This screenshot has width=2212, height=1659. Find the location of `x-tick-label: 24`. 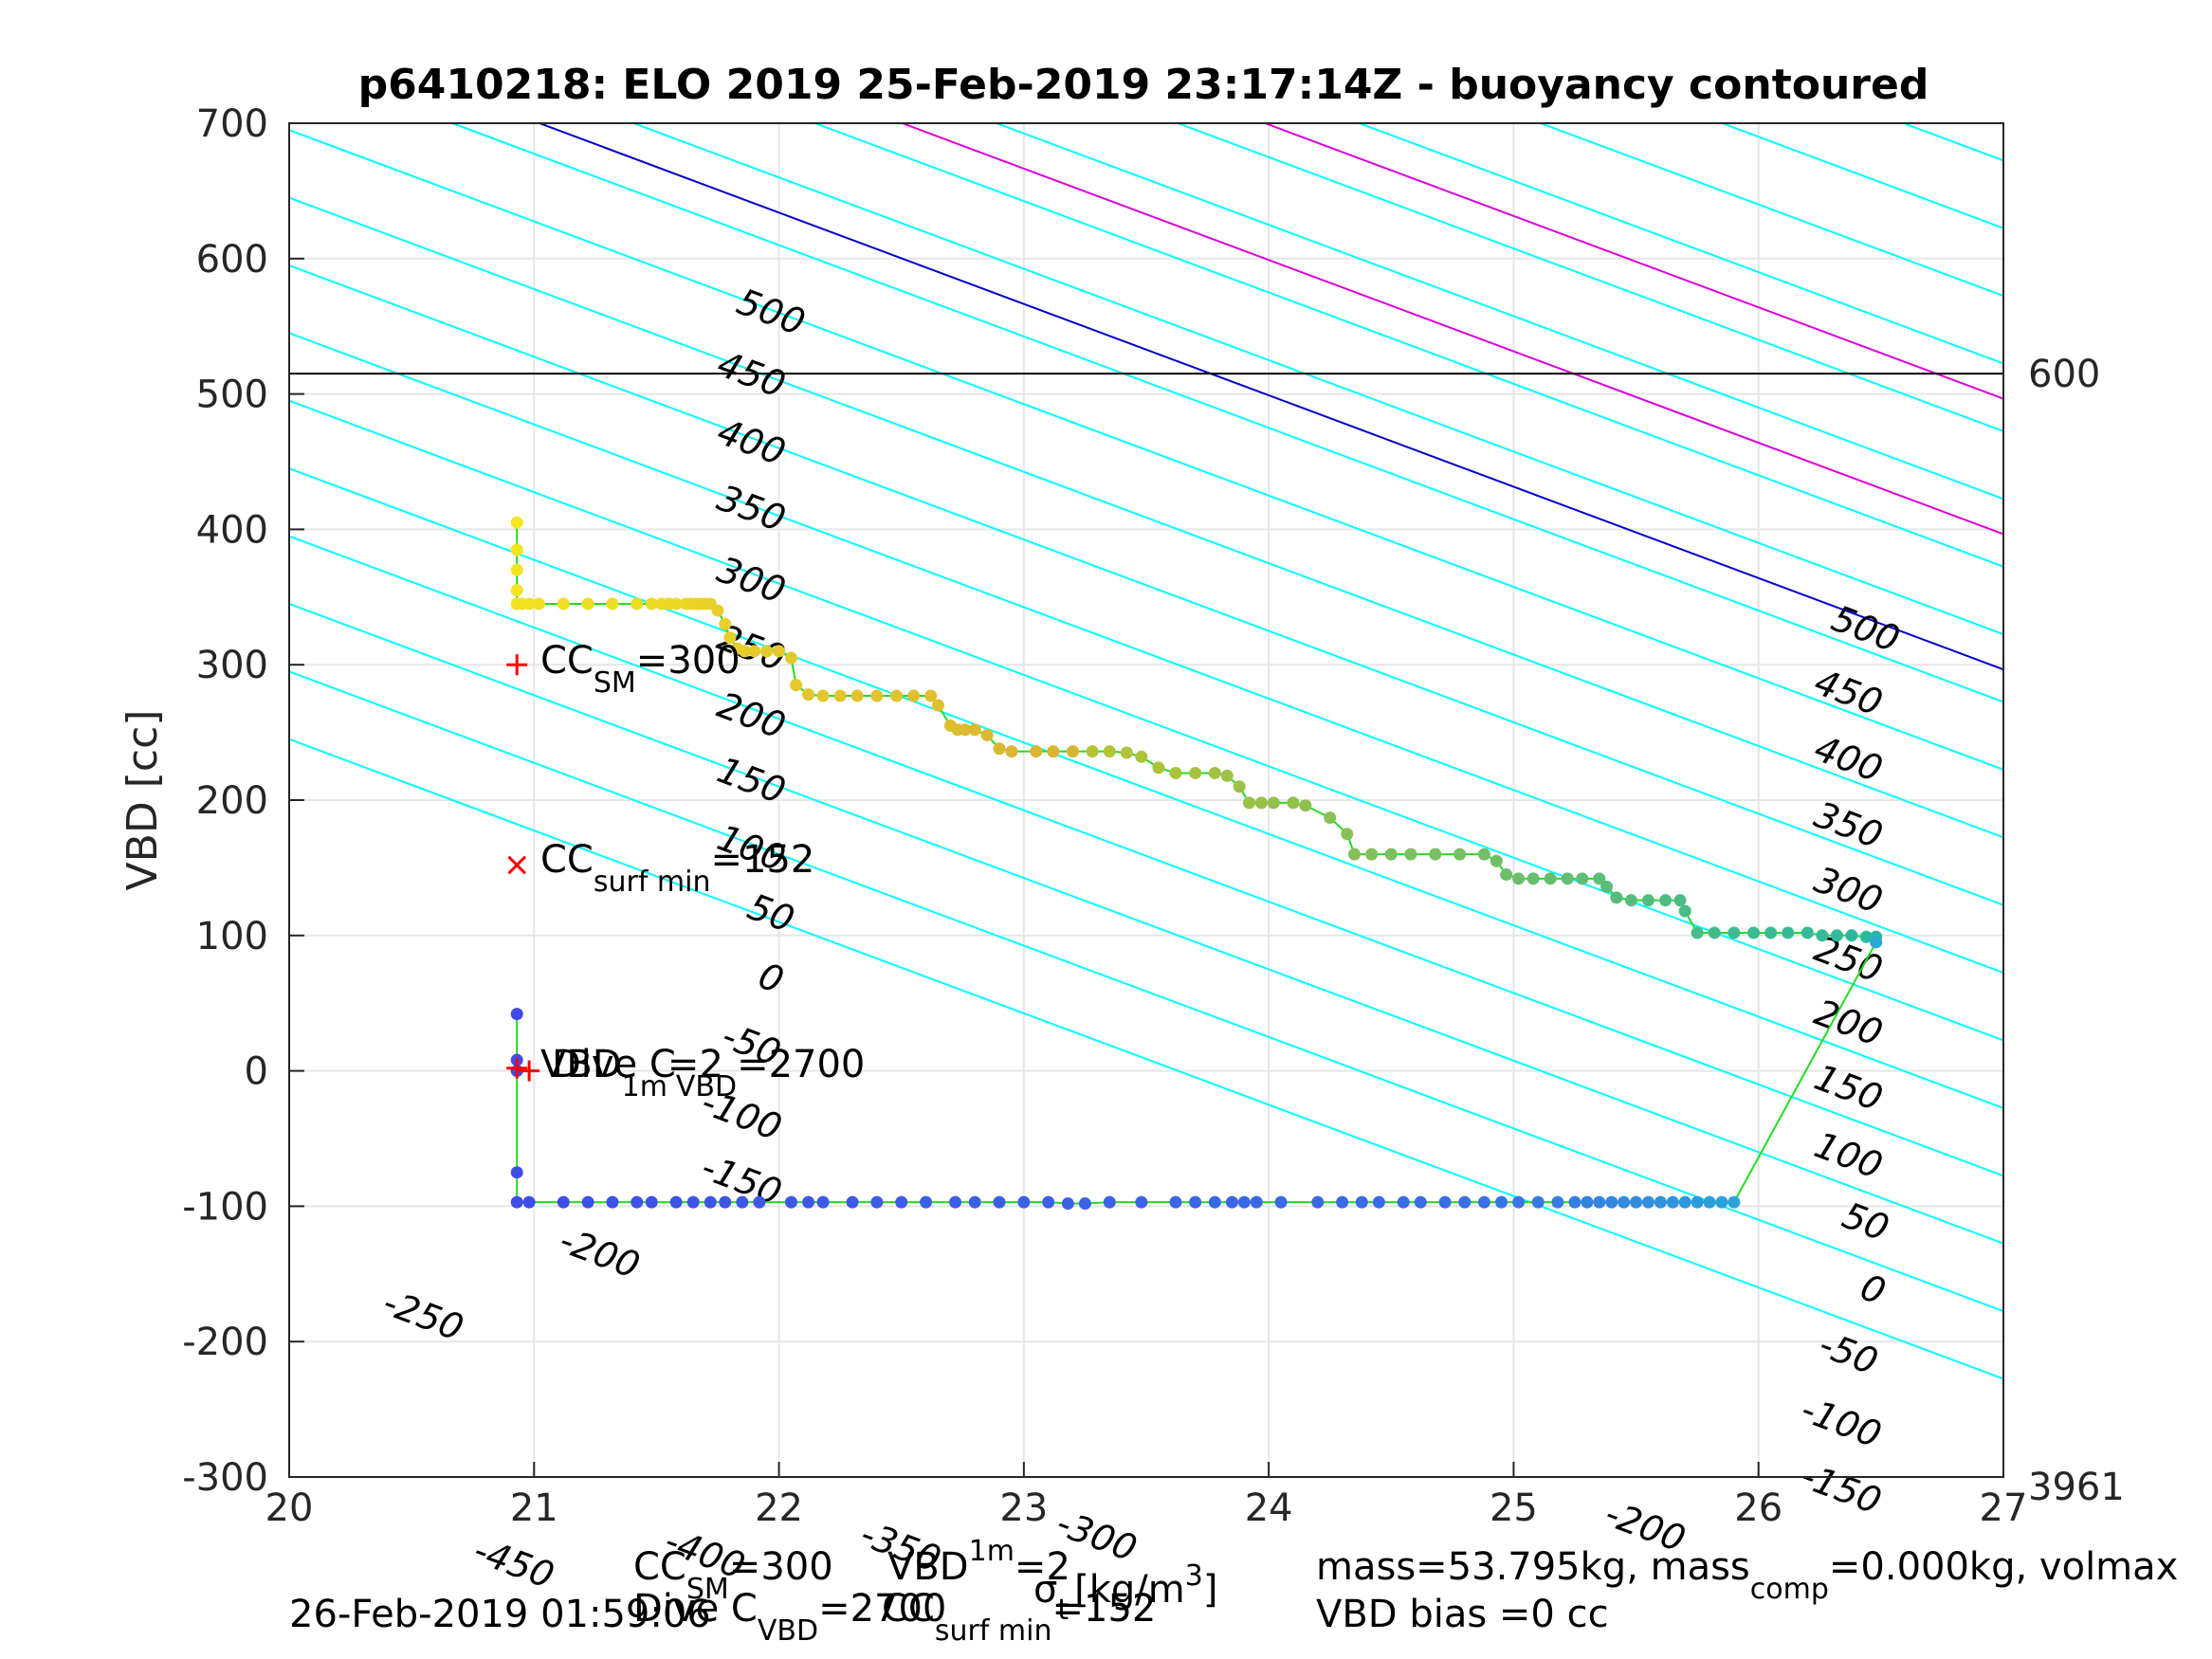

x-tick-label: 24 is located at coordinates (1269, 1508).